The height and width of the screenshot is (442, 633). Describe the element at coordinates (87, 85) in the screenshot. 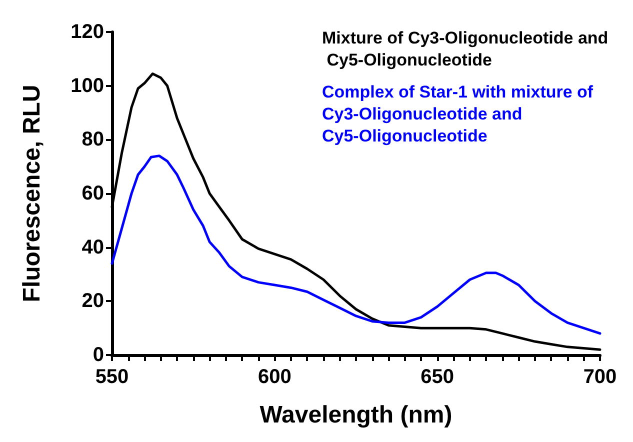

I see `y-tick-label: 100` at that location.